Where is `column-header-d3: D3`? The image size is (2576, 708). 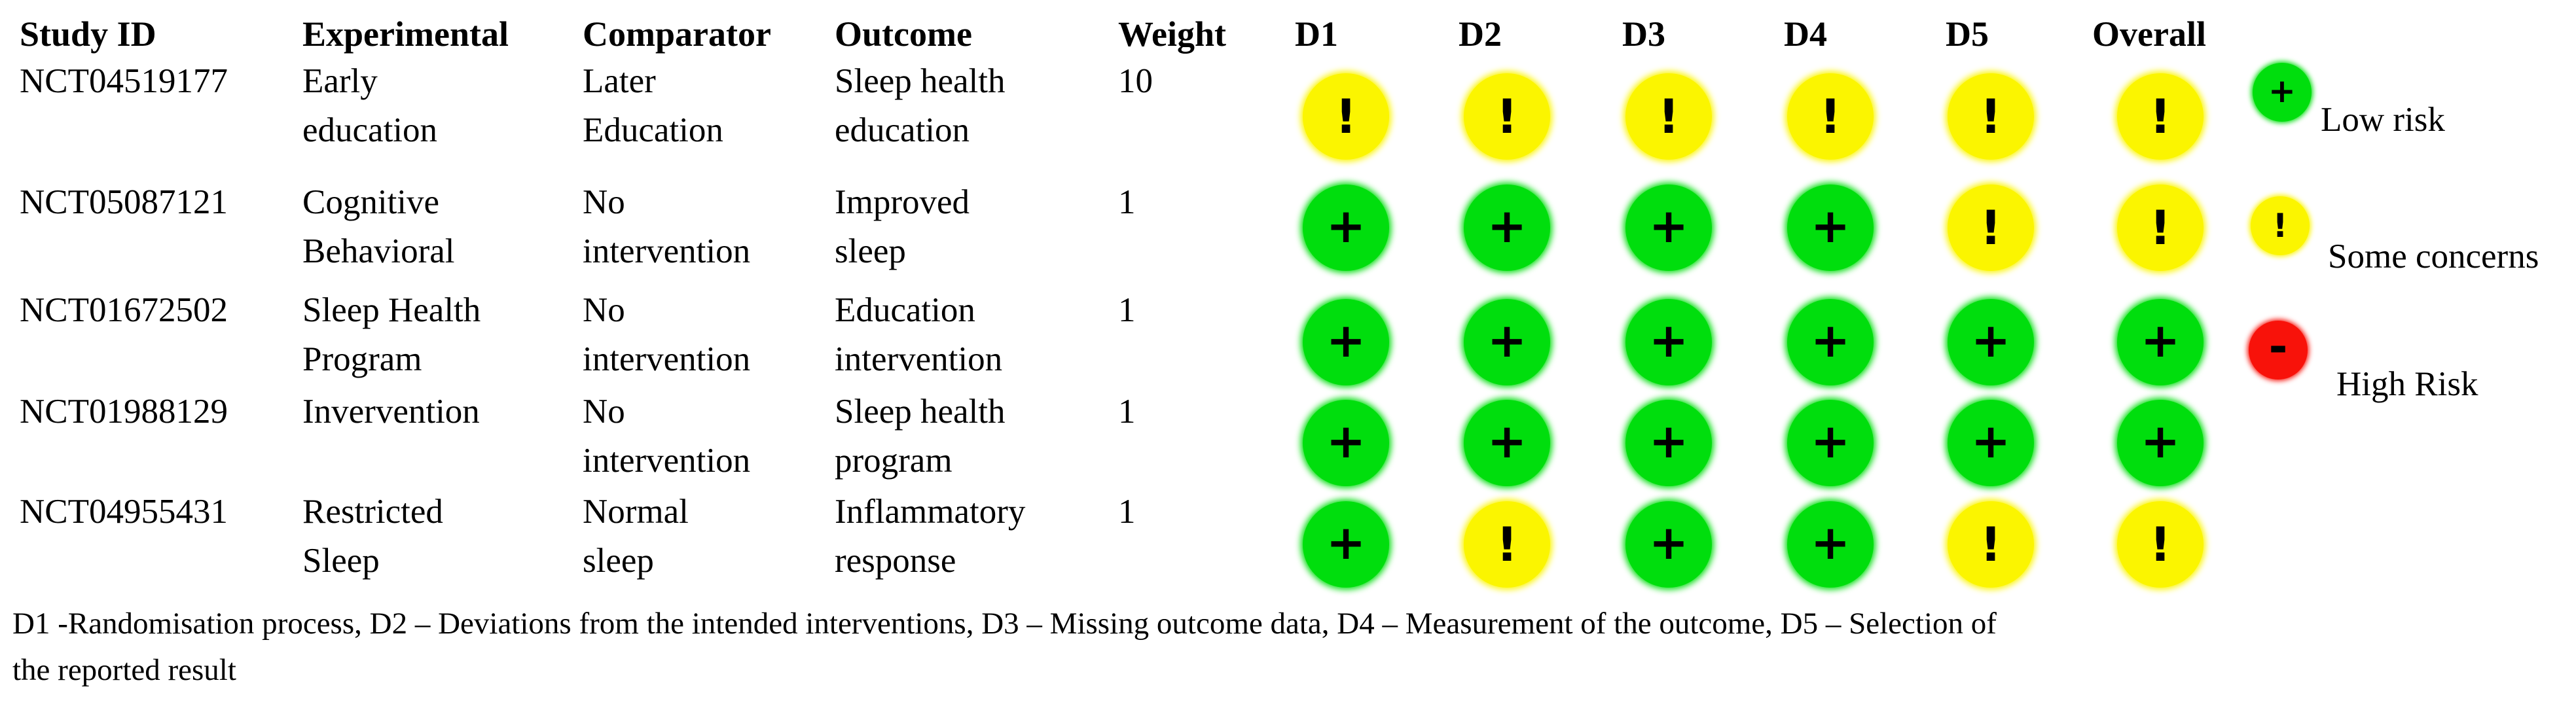 column-header-d3: D3 is located at coordinates (1643, 34).